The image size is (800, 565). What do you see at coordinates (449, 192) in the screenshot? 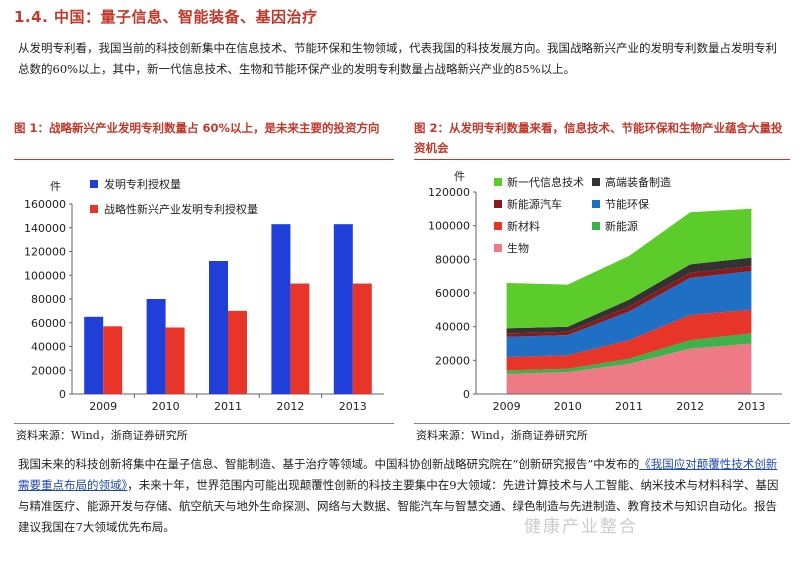
I see `figure2-y-tick-label: 120000` at bounding box center [449, 192].